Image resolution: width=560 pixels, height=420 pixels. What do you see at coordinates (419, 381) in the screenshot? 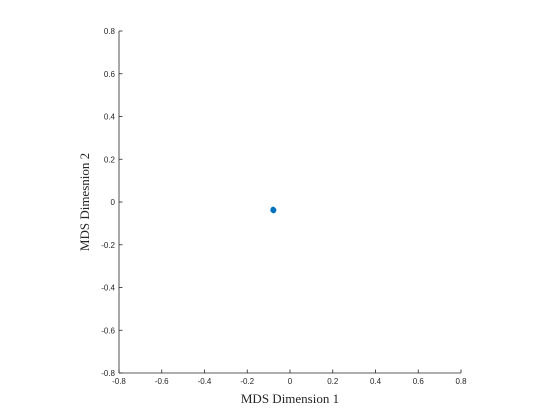
I see `x-tick-label: 0.6` at bounding box center [419, 381].